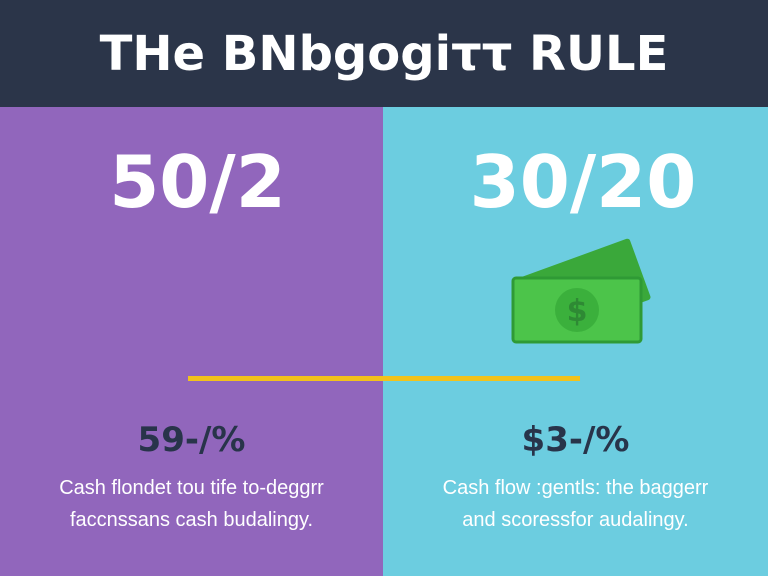 Image resolution: width=768 pixels, height=576 pixels. Describe the element at coordinates (575, 440) in the screenshot. I see `right-percent: $3-/%` at that location.